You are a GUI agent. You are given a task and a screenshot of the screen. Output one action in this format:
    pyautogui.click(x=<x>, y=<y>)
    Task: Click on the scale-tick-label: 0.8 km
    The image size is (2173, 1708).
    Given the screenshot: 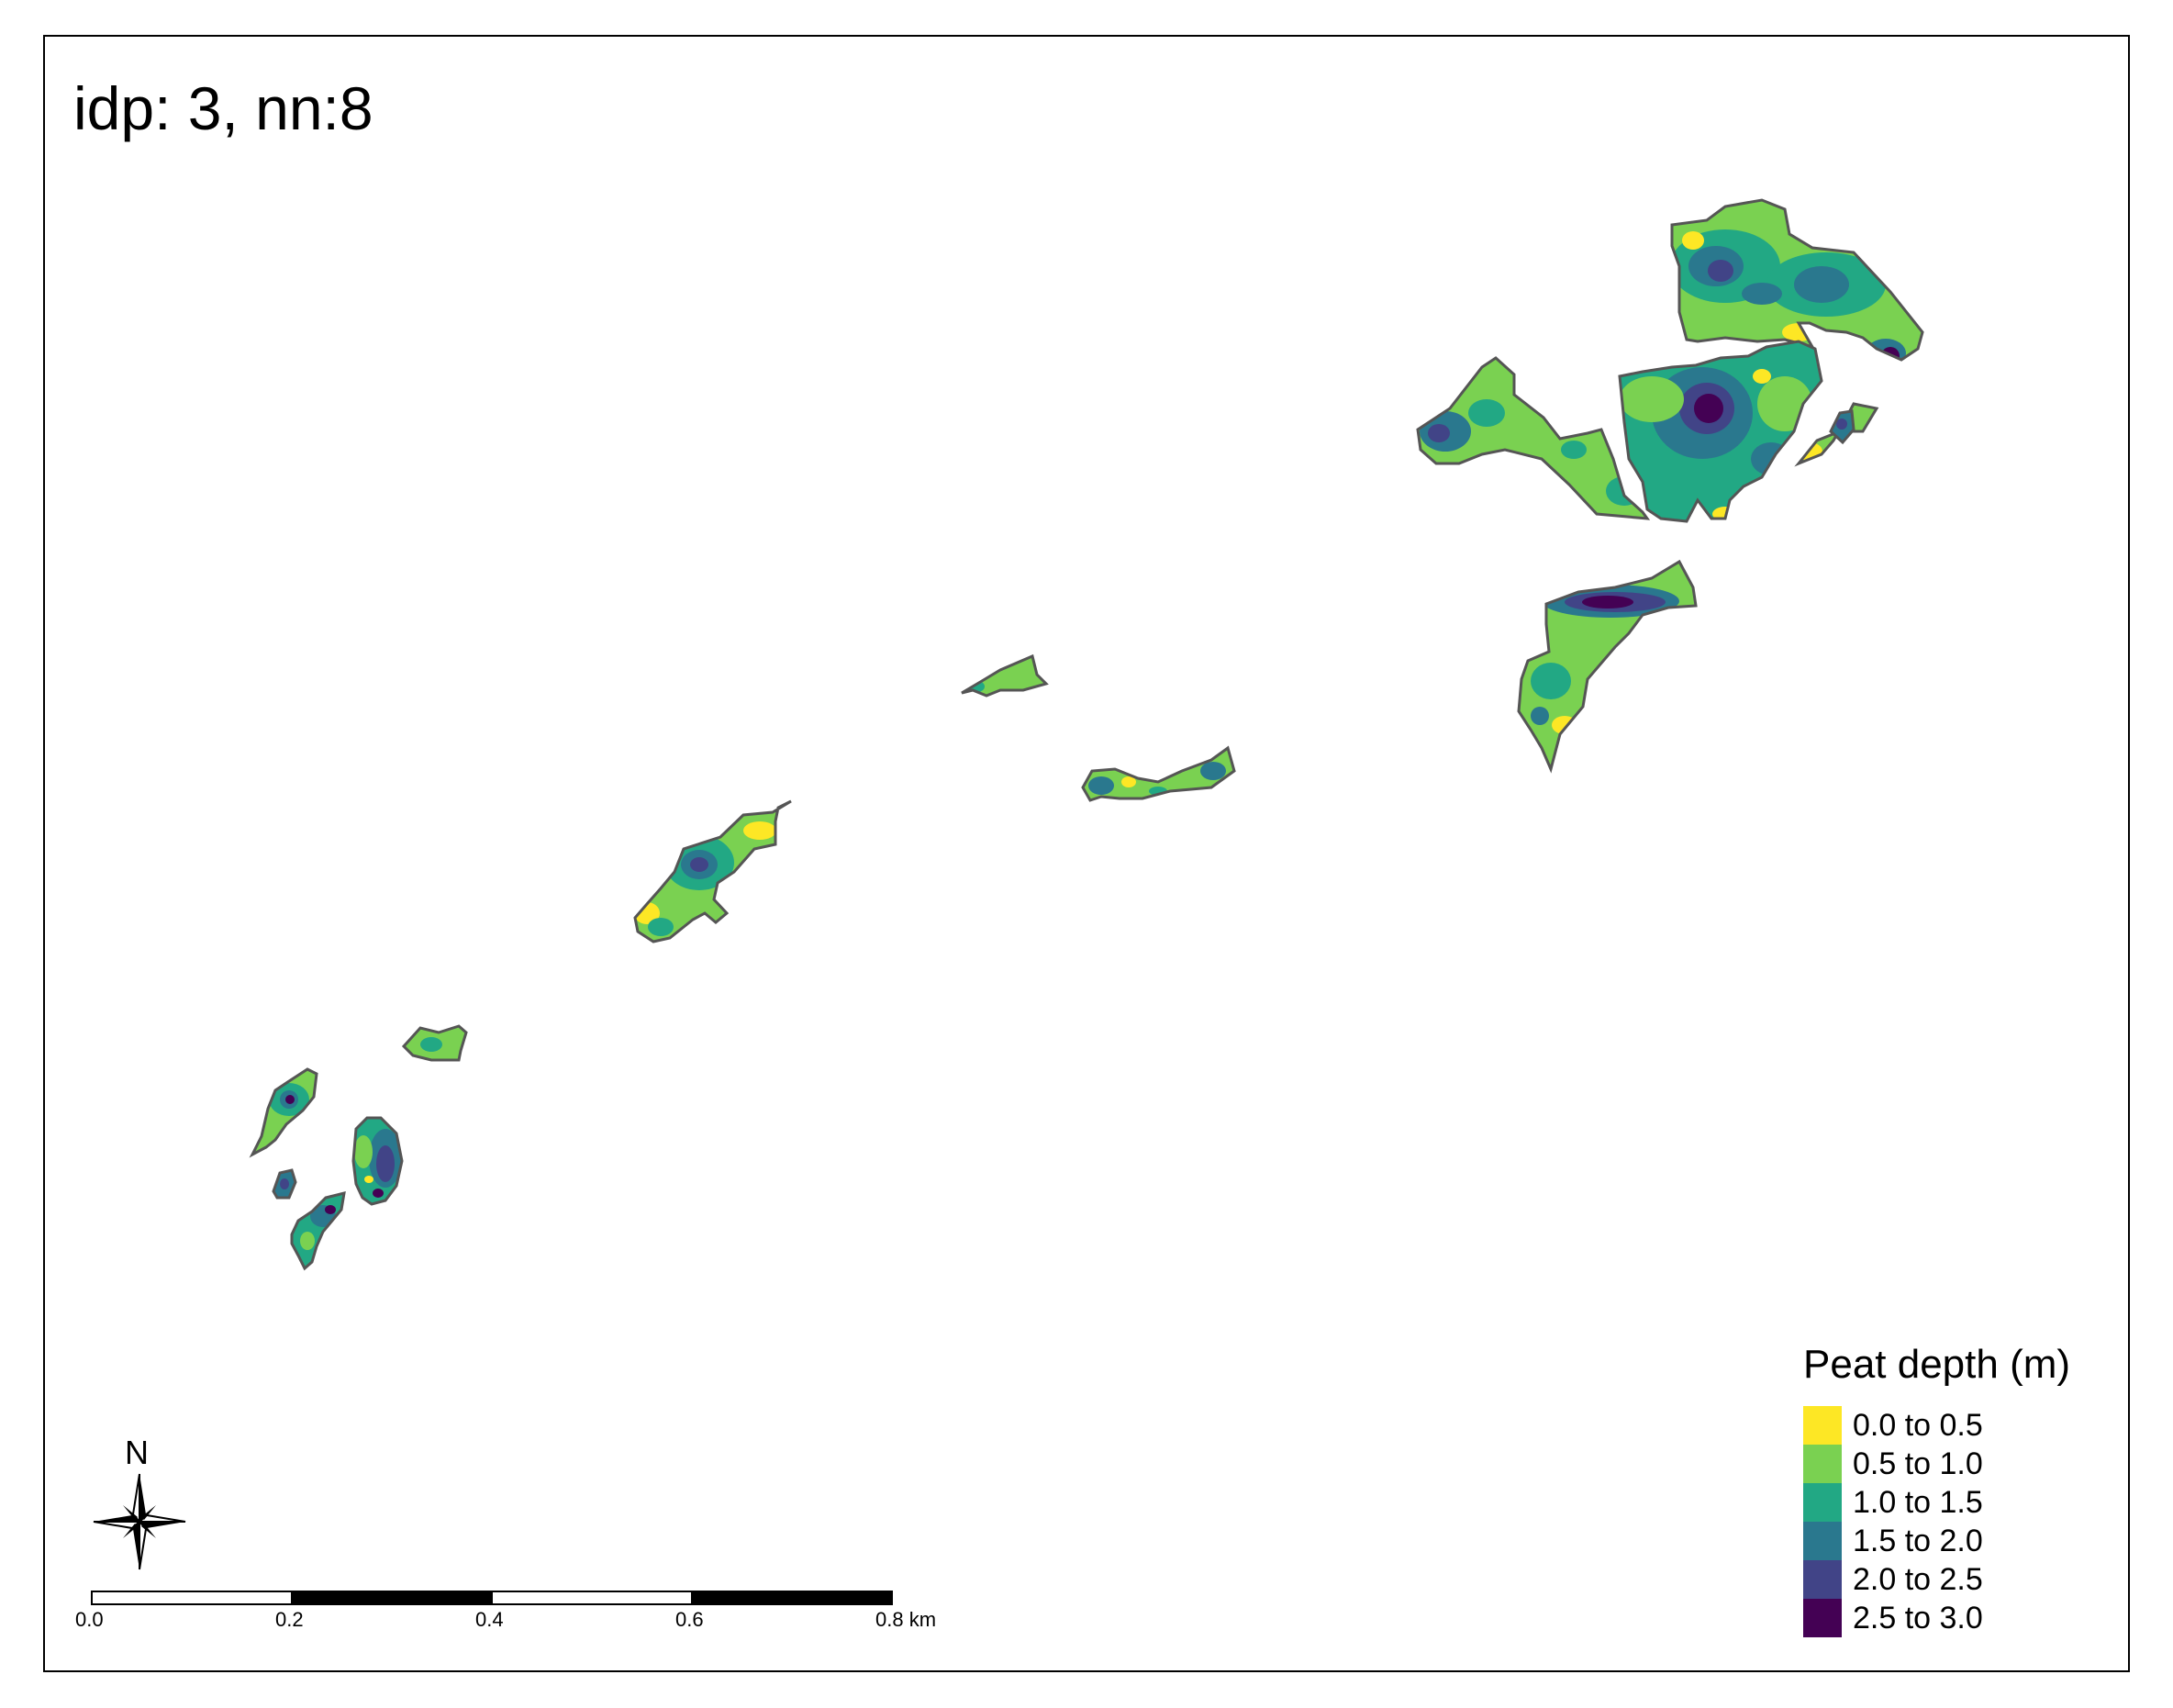 What is the action you would take?
    pyautogui.click(x=906, y=1619)
    